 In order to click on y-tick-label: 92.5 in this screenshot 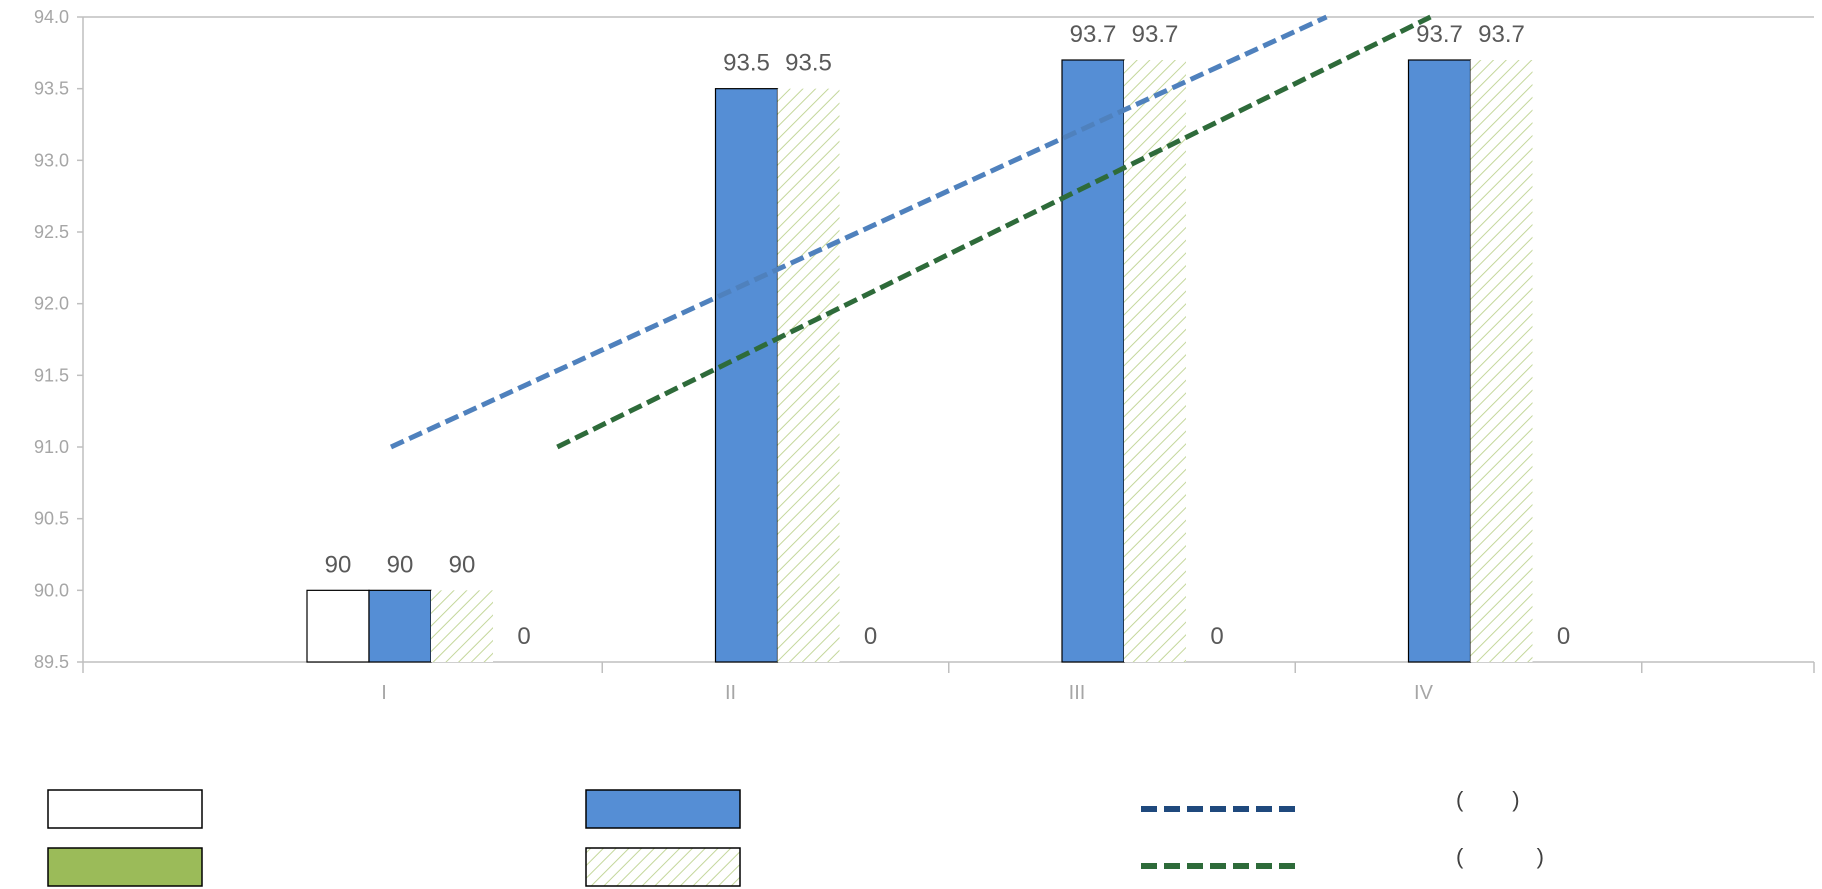, I will do `click(51, 232)`.